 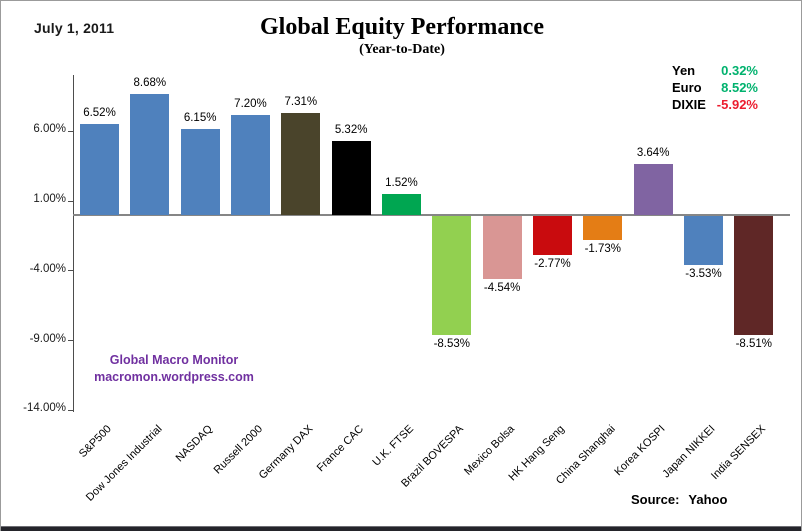 I want to click on bar-japan-nikkei, so click(x=703, y=241).